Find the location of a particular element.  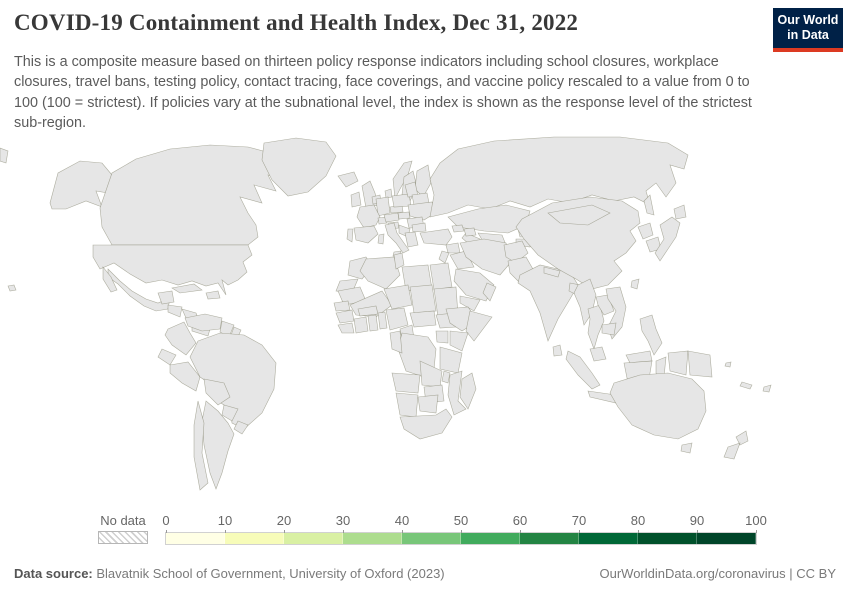

country-japan is located at coordinates (667, 239).